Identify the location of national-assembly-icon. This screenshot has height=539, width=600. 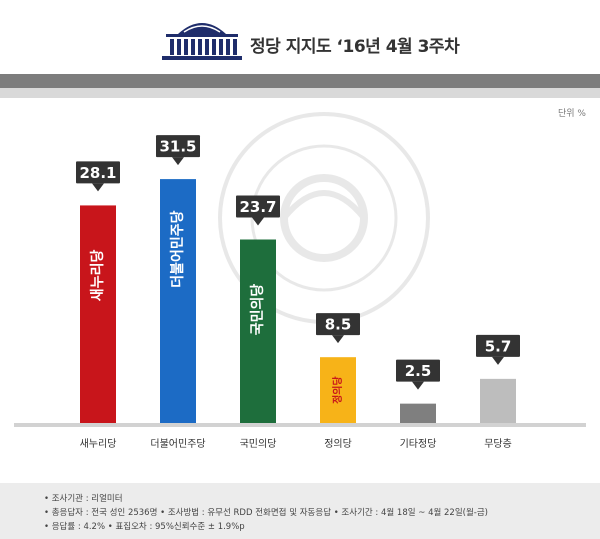
(202, 41).